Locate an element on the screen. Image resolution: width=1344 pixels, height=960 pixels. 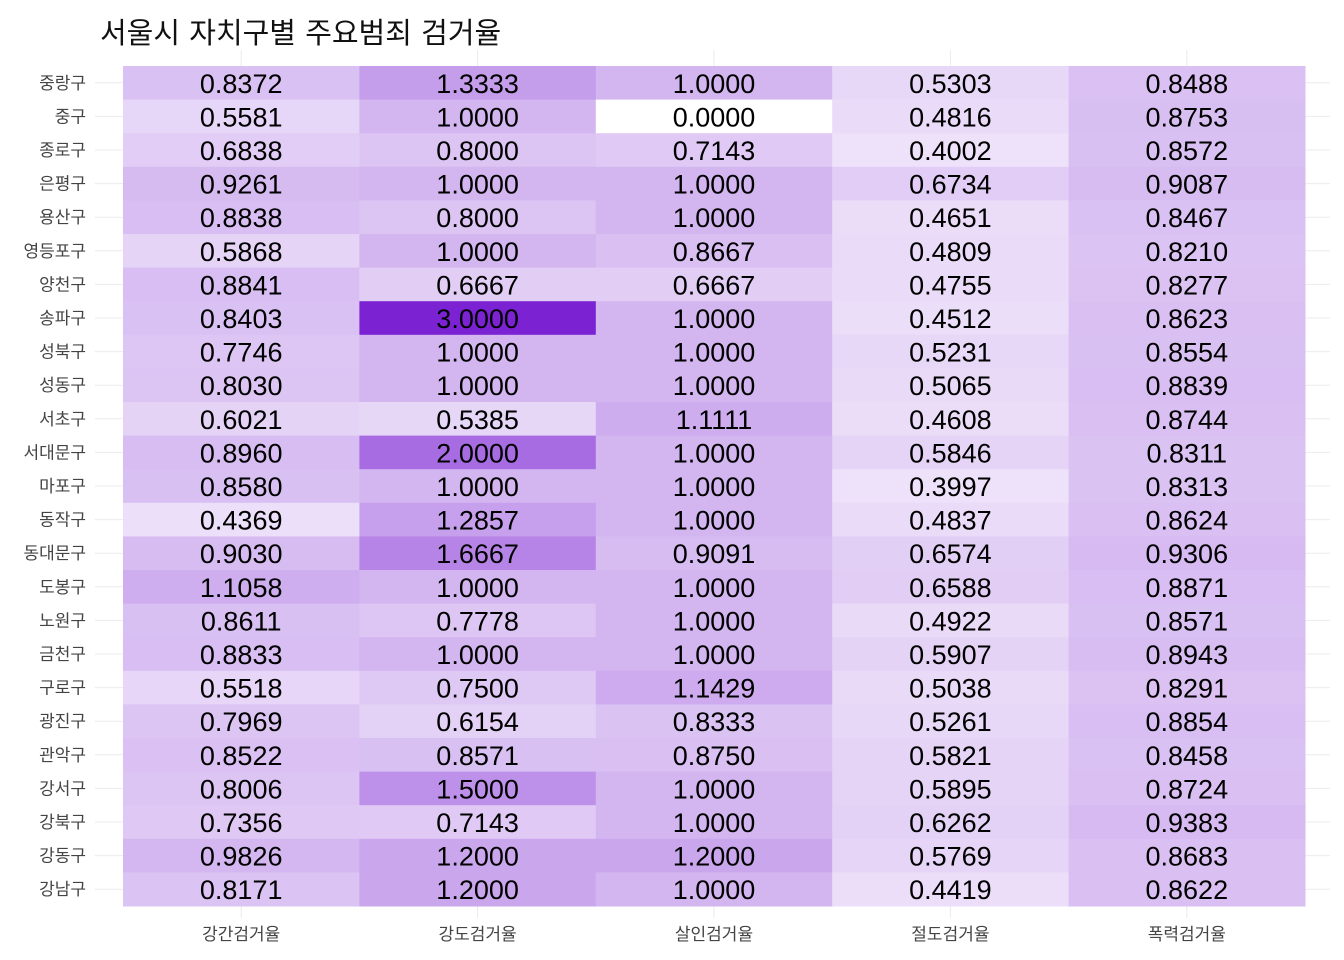
cell-value-label: 0.8744 is located at coordinates (1187, 420).